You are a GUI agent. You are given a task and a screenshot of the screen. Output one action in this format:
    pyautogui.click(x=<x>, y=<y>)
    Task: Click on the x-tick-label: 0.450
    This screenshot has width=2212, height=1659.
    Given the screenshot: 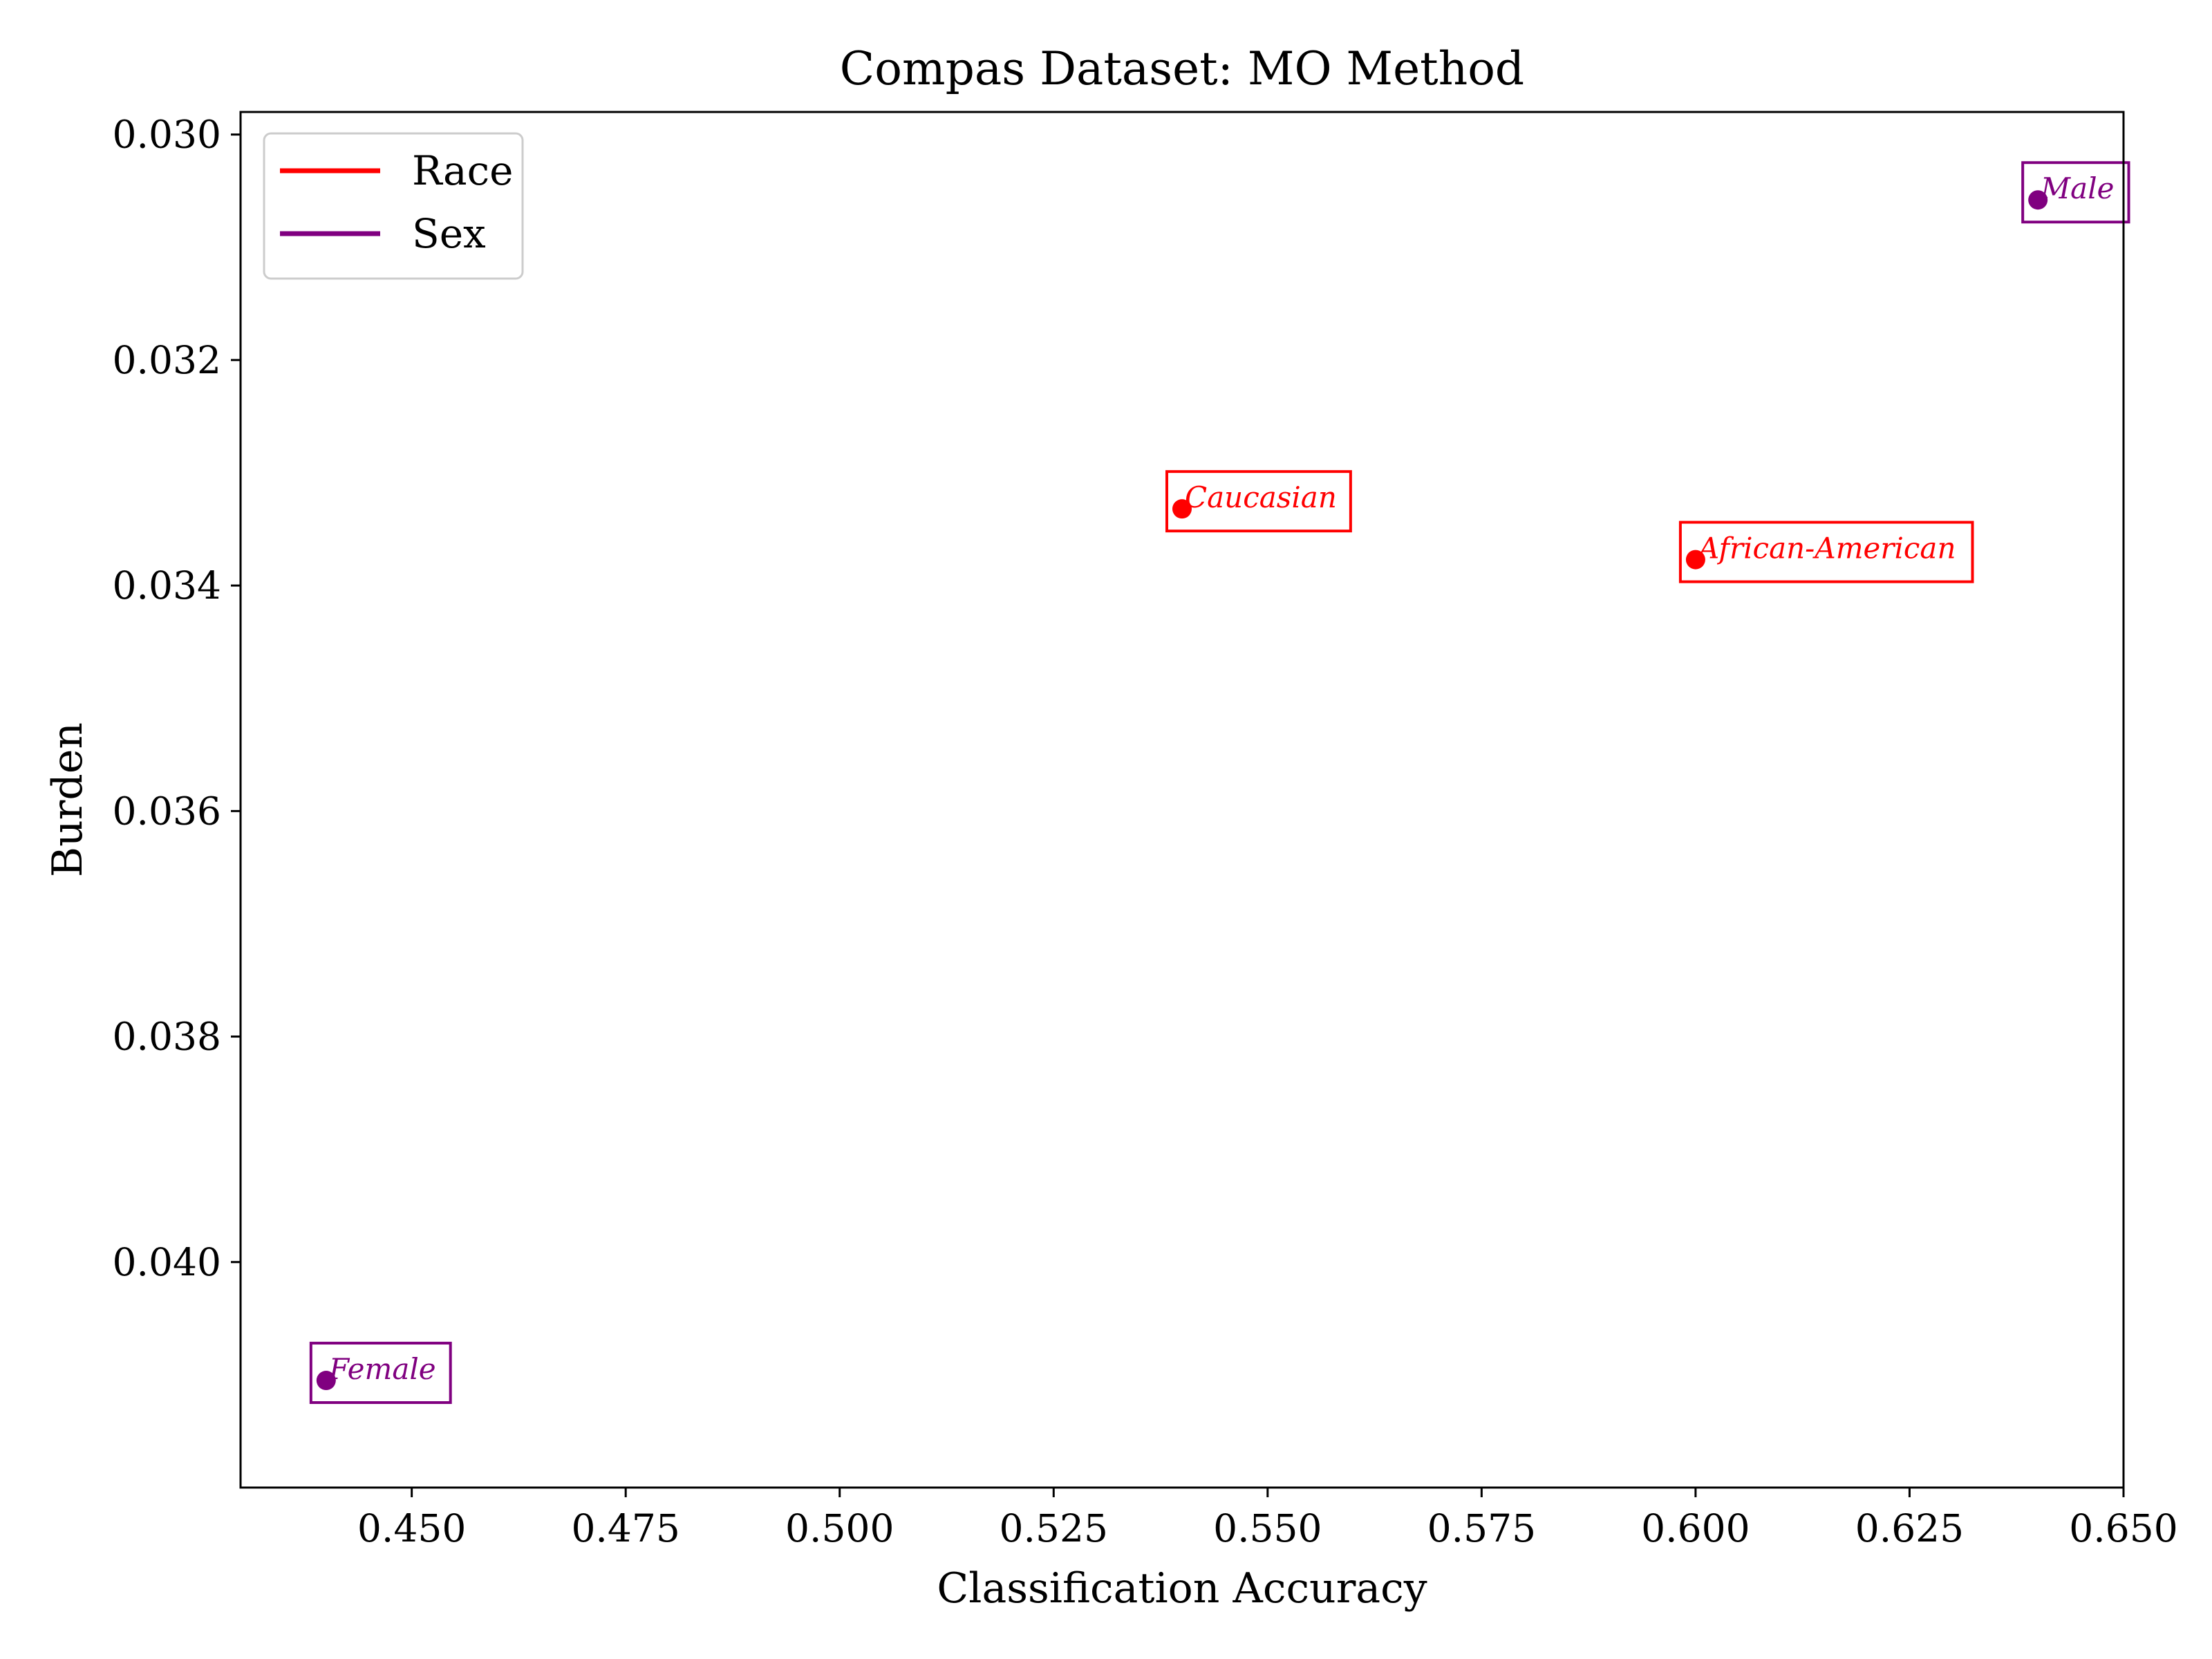 What is the action you would take?
    pyautogui.click(x=412, y=1528)
    